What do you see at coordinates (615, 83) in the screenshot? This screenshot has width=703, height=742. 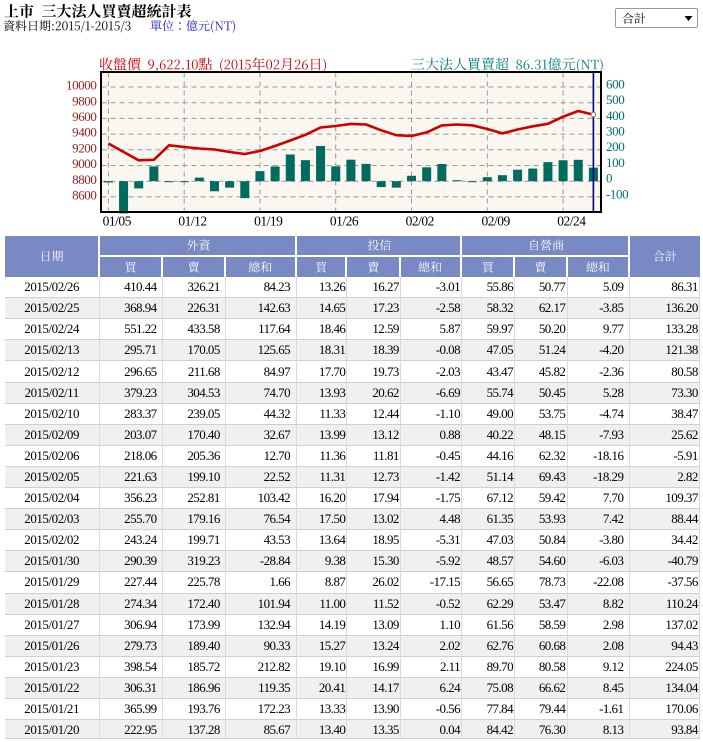 I see `svg-text: 600` at bounding box center [615, 83].